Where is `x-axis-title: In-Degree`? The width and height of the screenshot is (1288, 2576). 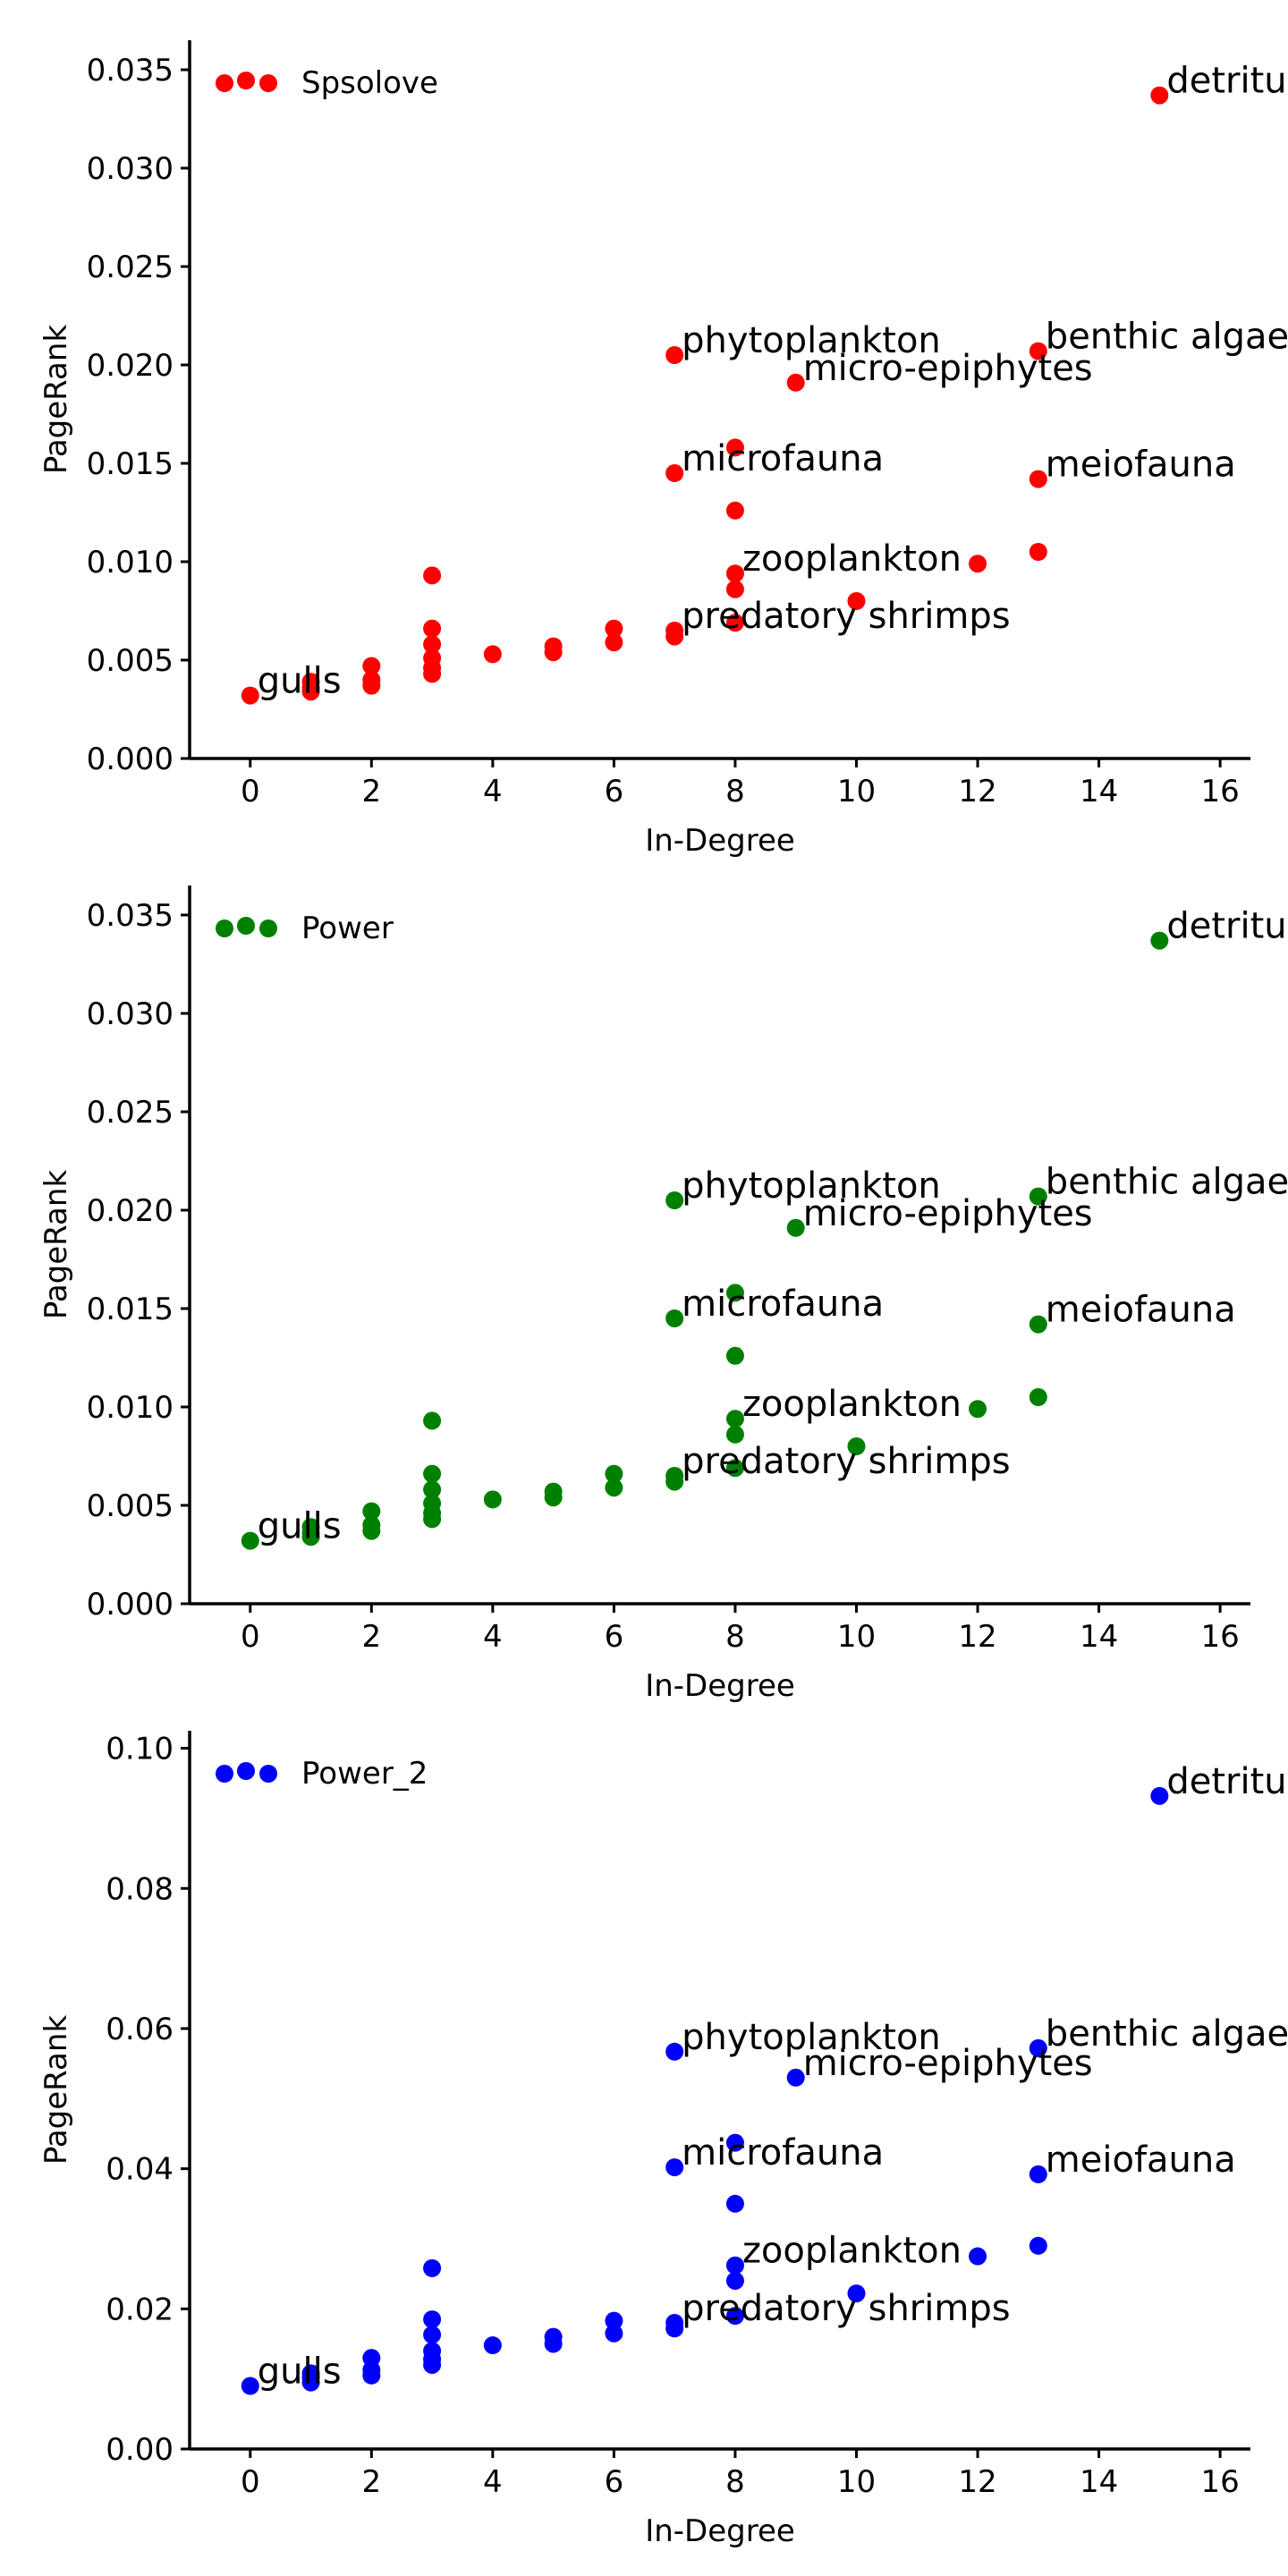 x-axis-title: In-Degree is located at coordinates (720, 841).